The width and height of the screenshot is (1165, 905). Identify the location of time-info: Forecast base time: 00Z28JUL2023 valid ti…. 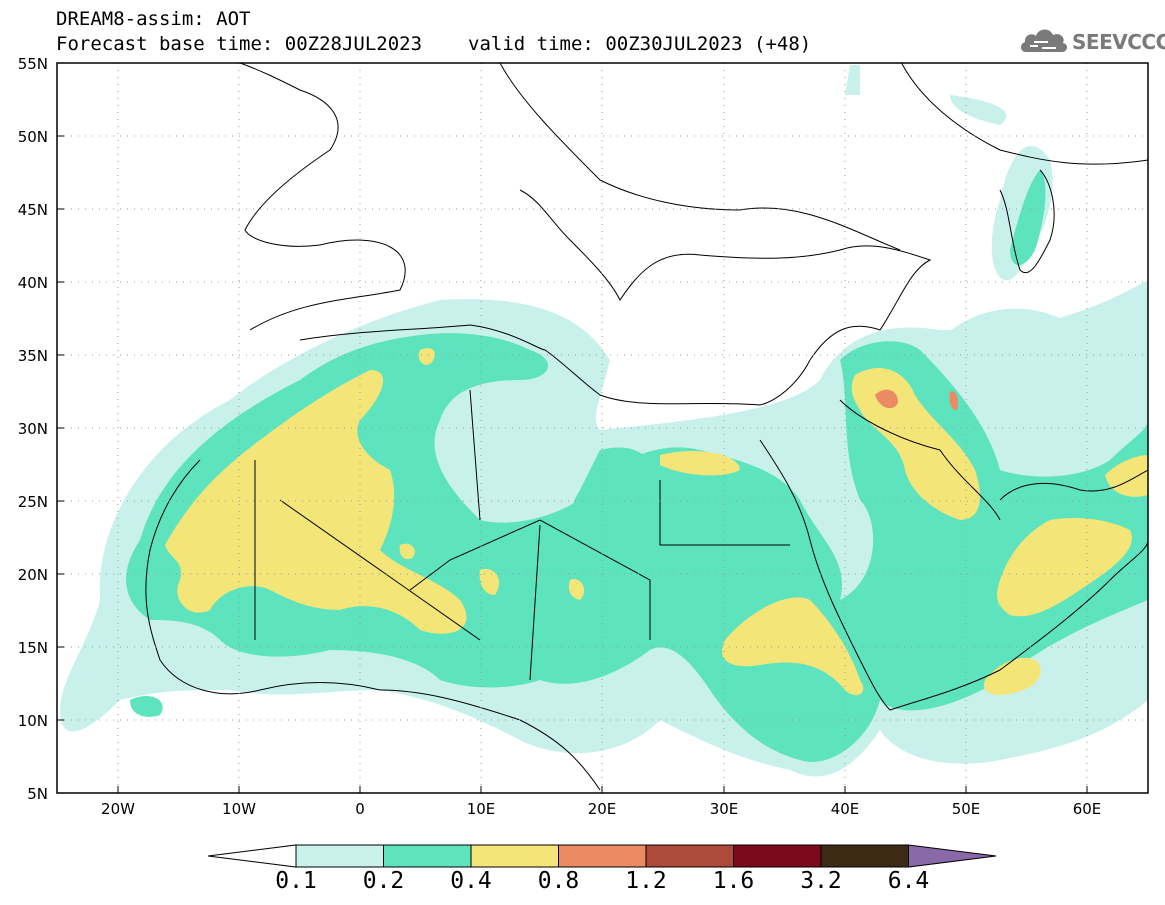
(433, 44).